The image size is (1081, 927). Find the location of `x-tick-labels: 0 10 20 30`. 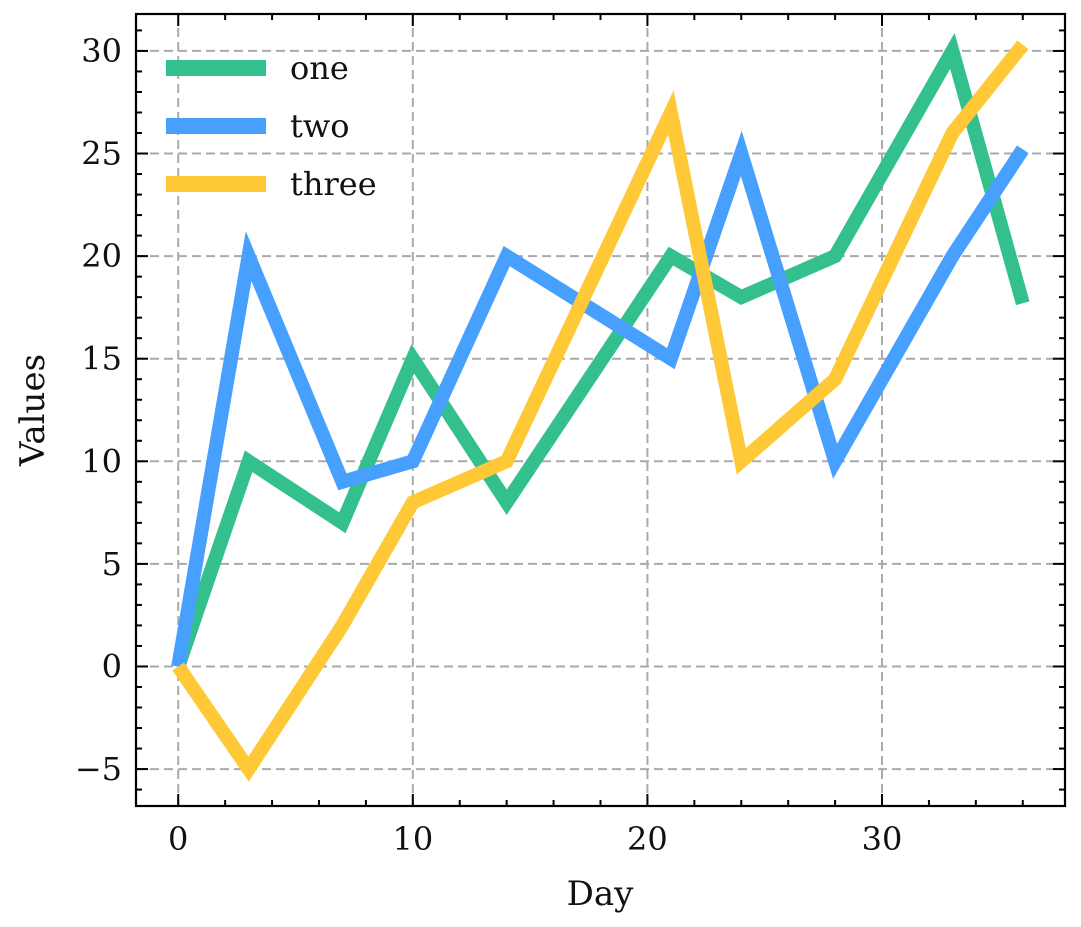

x-tick-labels: 0 10 20 30 is located at coordinates (535, 839).